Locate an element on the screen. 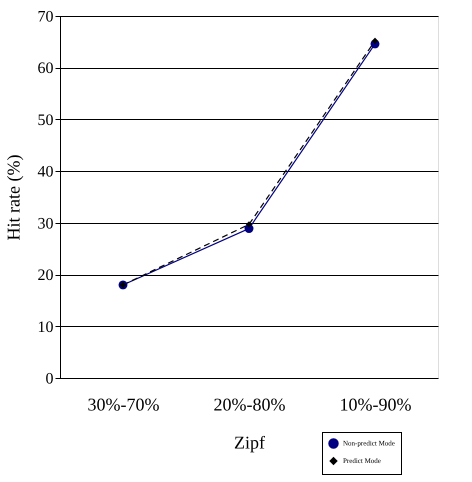  y-tick-label: 0 is located at coordinates (50, 379).